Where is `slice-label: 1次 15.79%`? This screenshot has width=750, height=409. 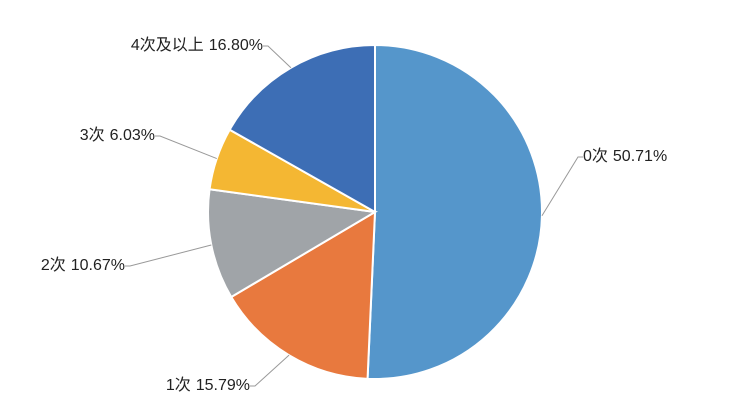
slice-label: 1次 15.79% is located at coordinates (208, 385).